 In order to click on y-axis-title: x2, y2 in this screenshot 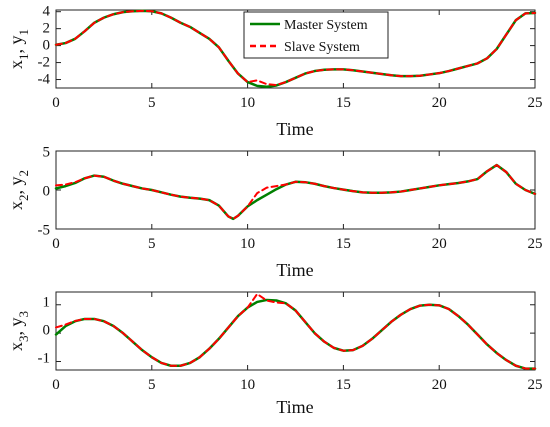, I will do `click(18, 190)`.